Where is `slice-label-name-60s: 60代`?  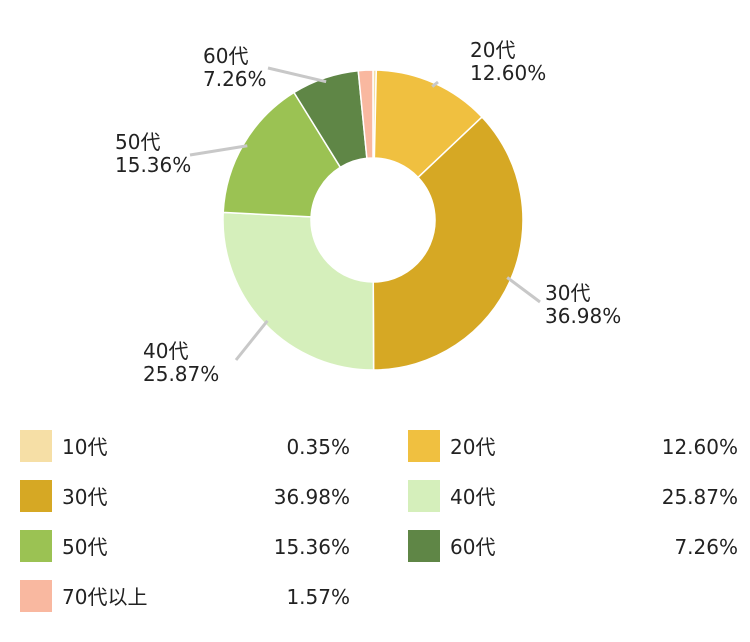
slice-label-name-60s: 60代 is located at coordinates (225, 56).